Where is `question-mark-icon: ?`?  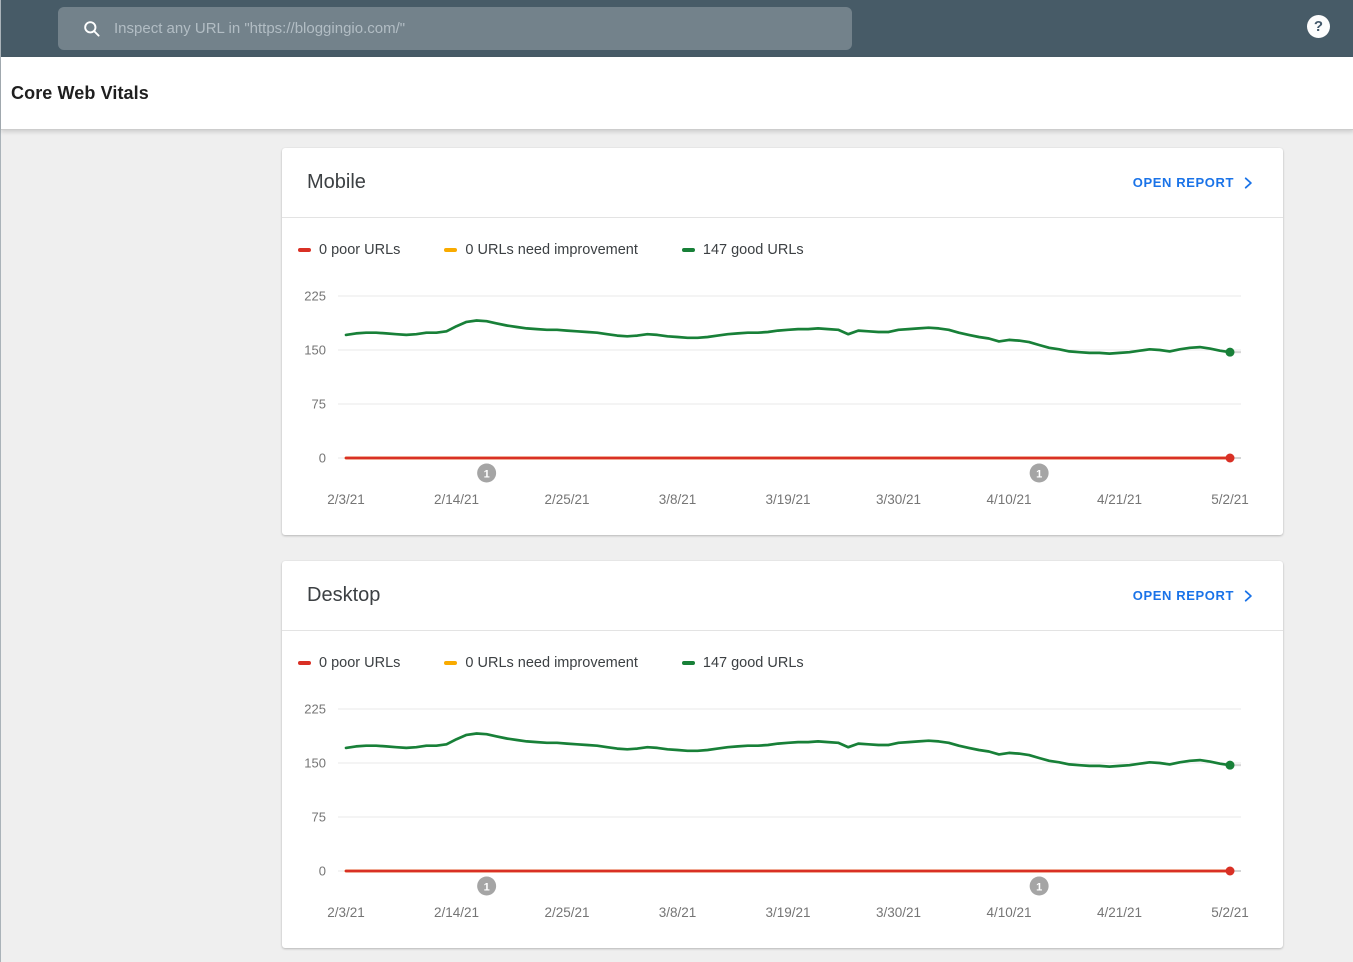 question-mark-icon: ? is located at coordinates (1318, 26).